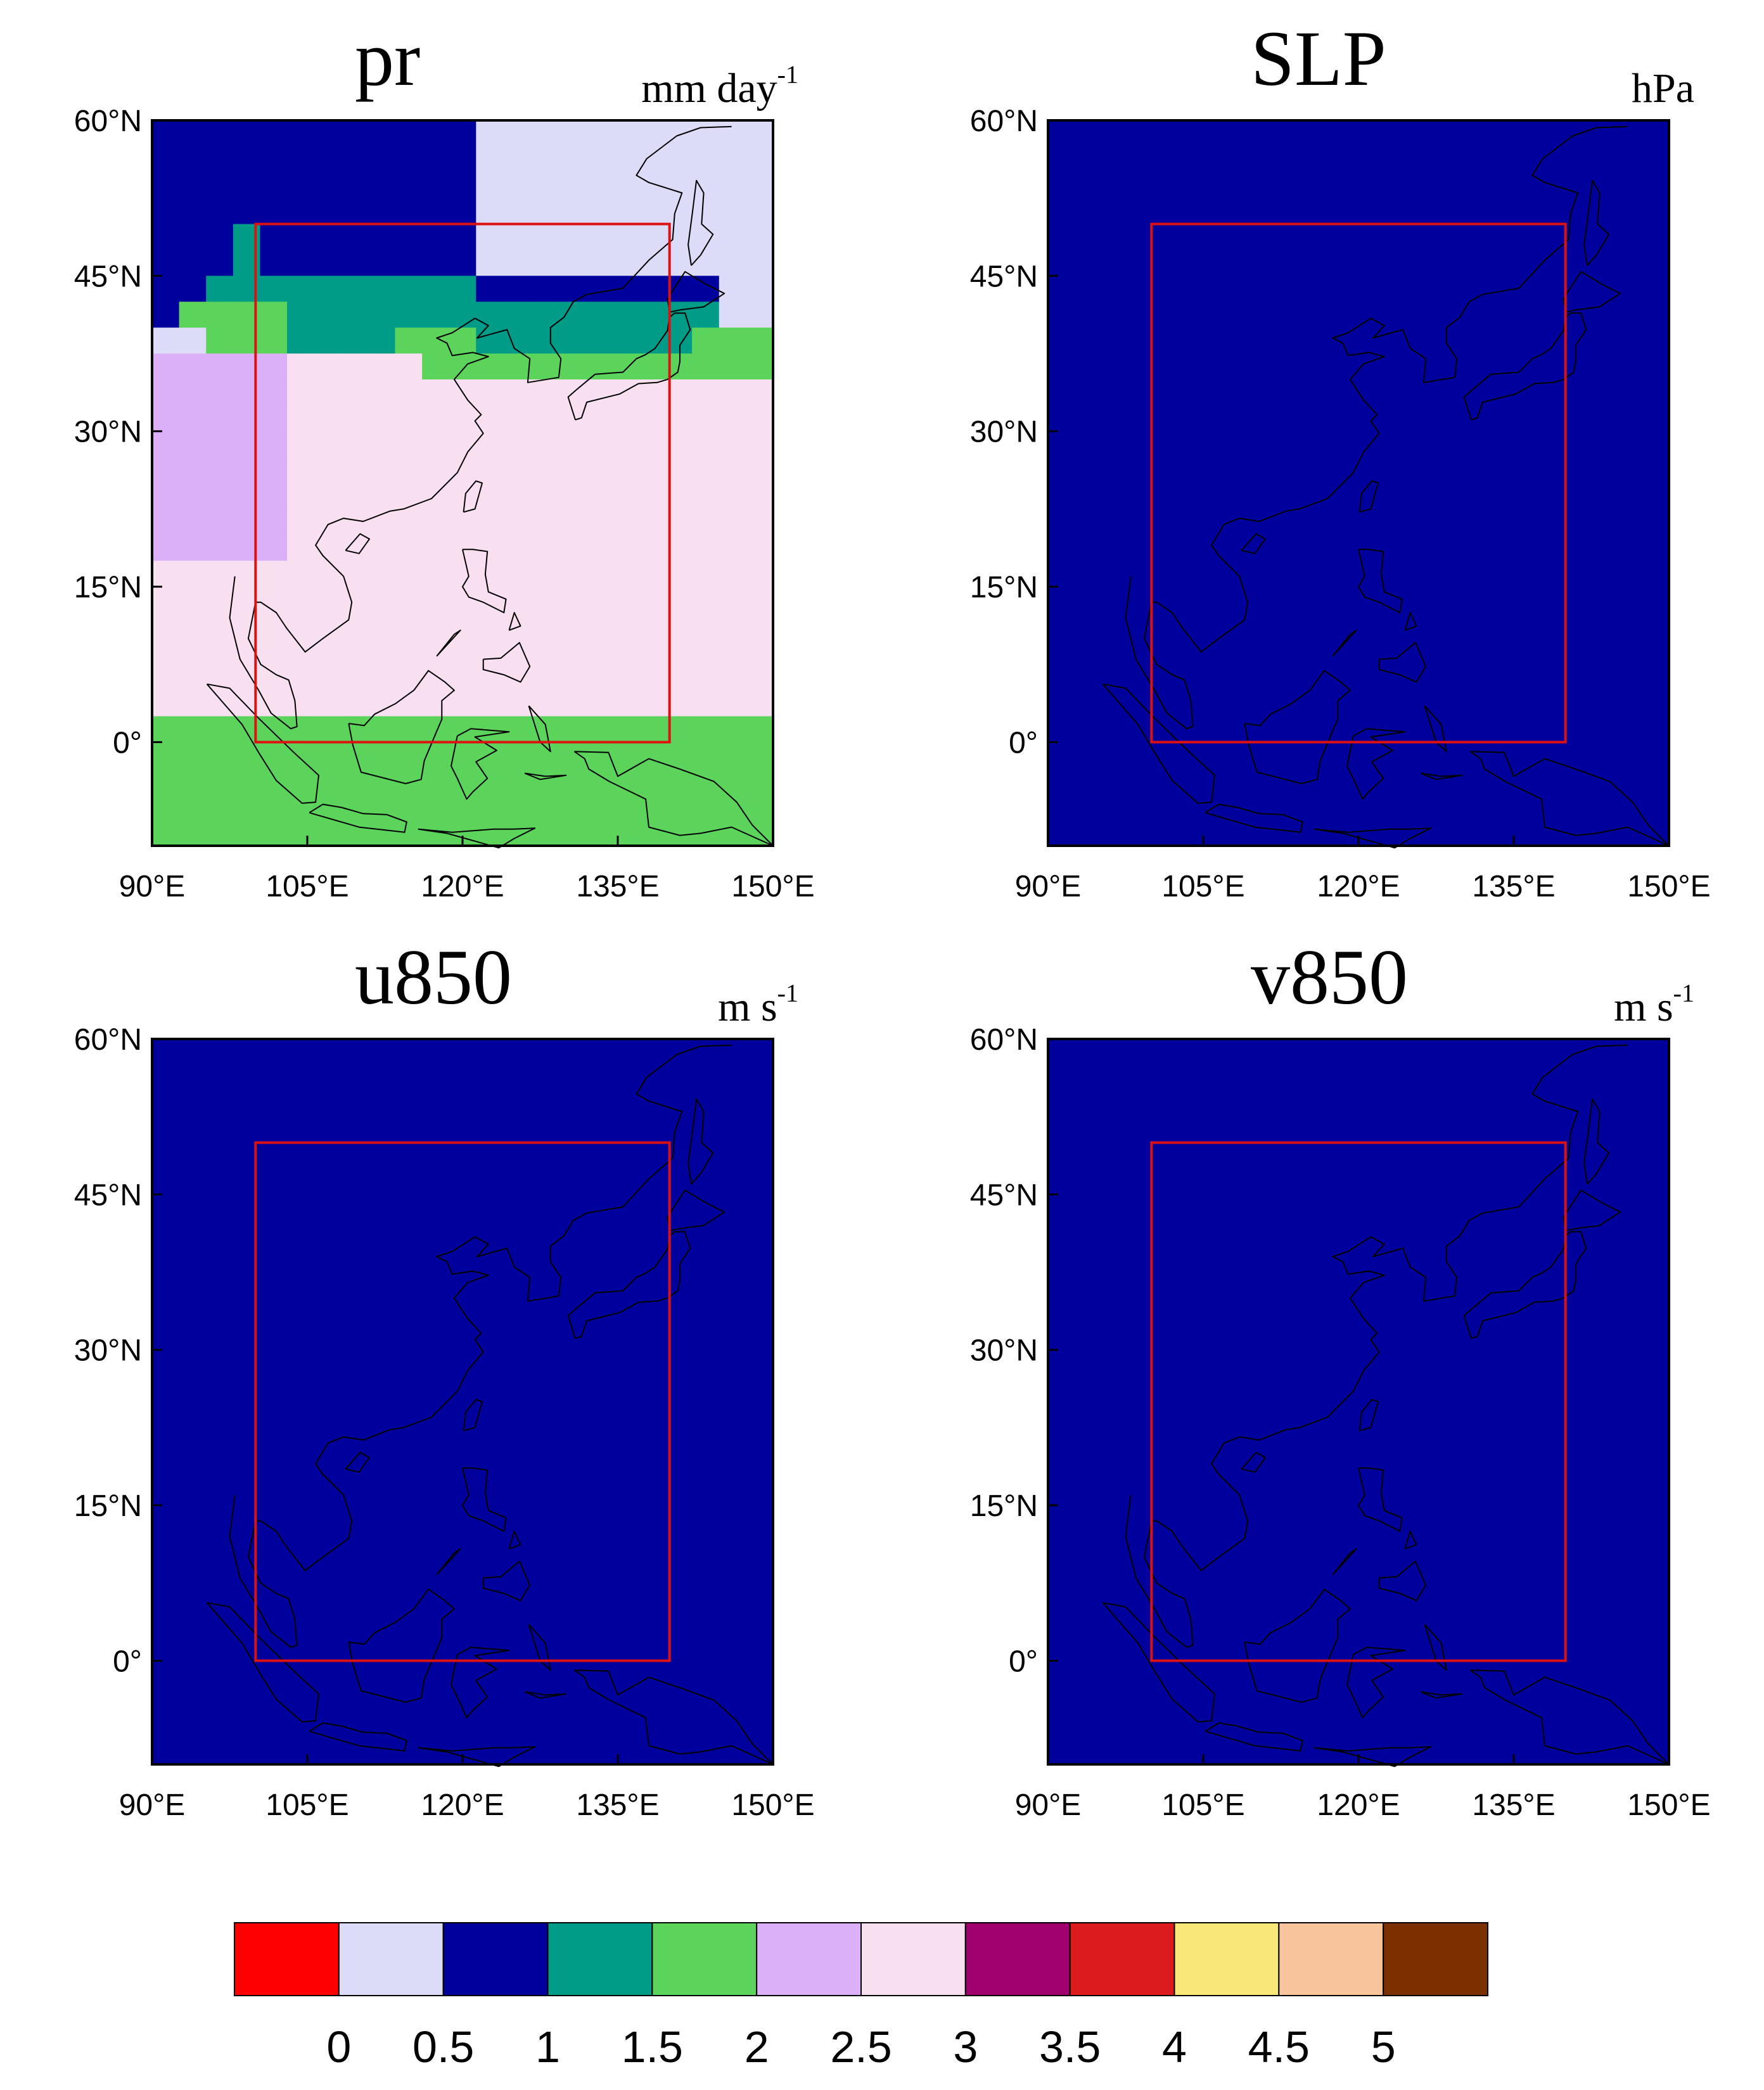 Image resolution: width=1764 pixels, height=2090 pixels. What do you see at coordinates (1004, 1195) in the screenshot?
I see `lat-tick-label: 45°N` at bounding box center [1004, 1195].